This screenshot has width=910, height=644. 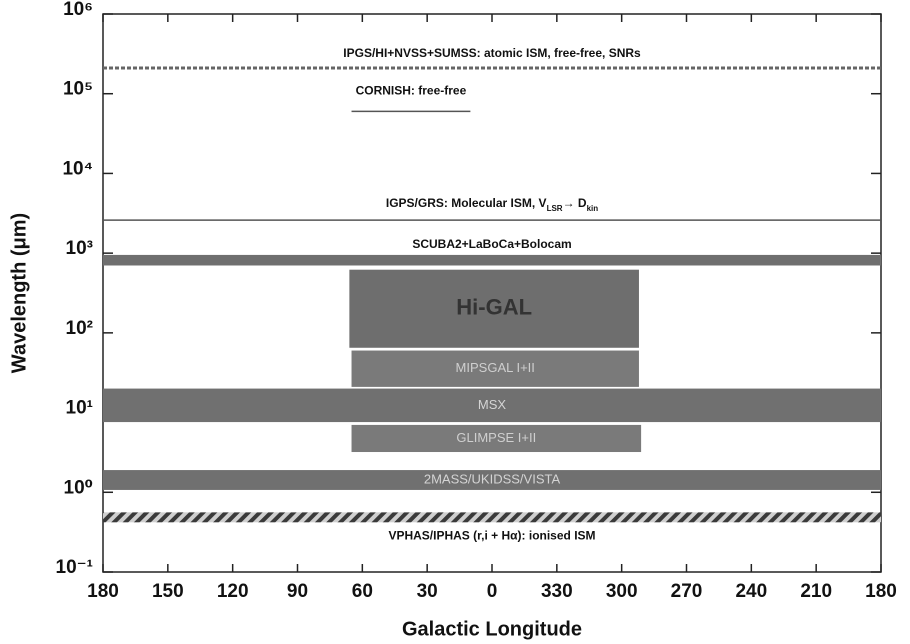 I want to click on survey-label: MIPSGAL I+II, so click(x=495, y=367).